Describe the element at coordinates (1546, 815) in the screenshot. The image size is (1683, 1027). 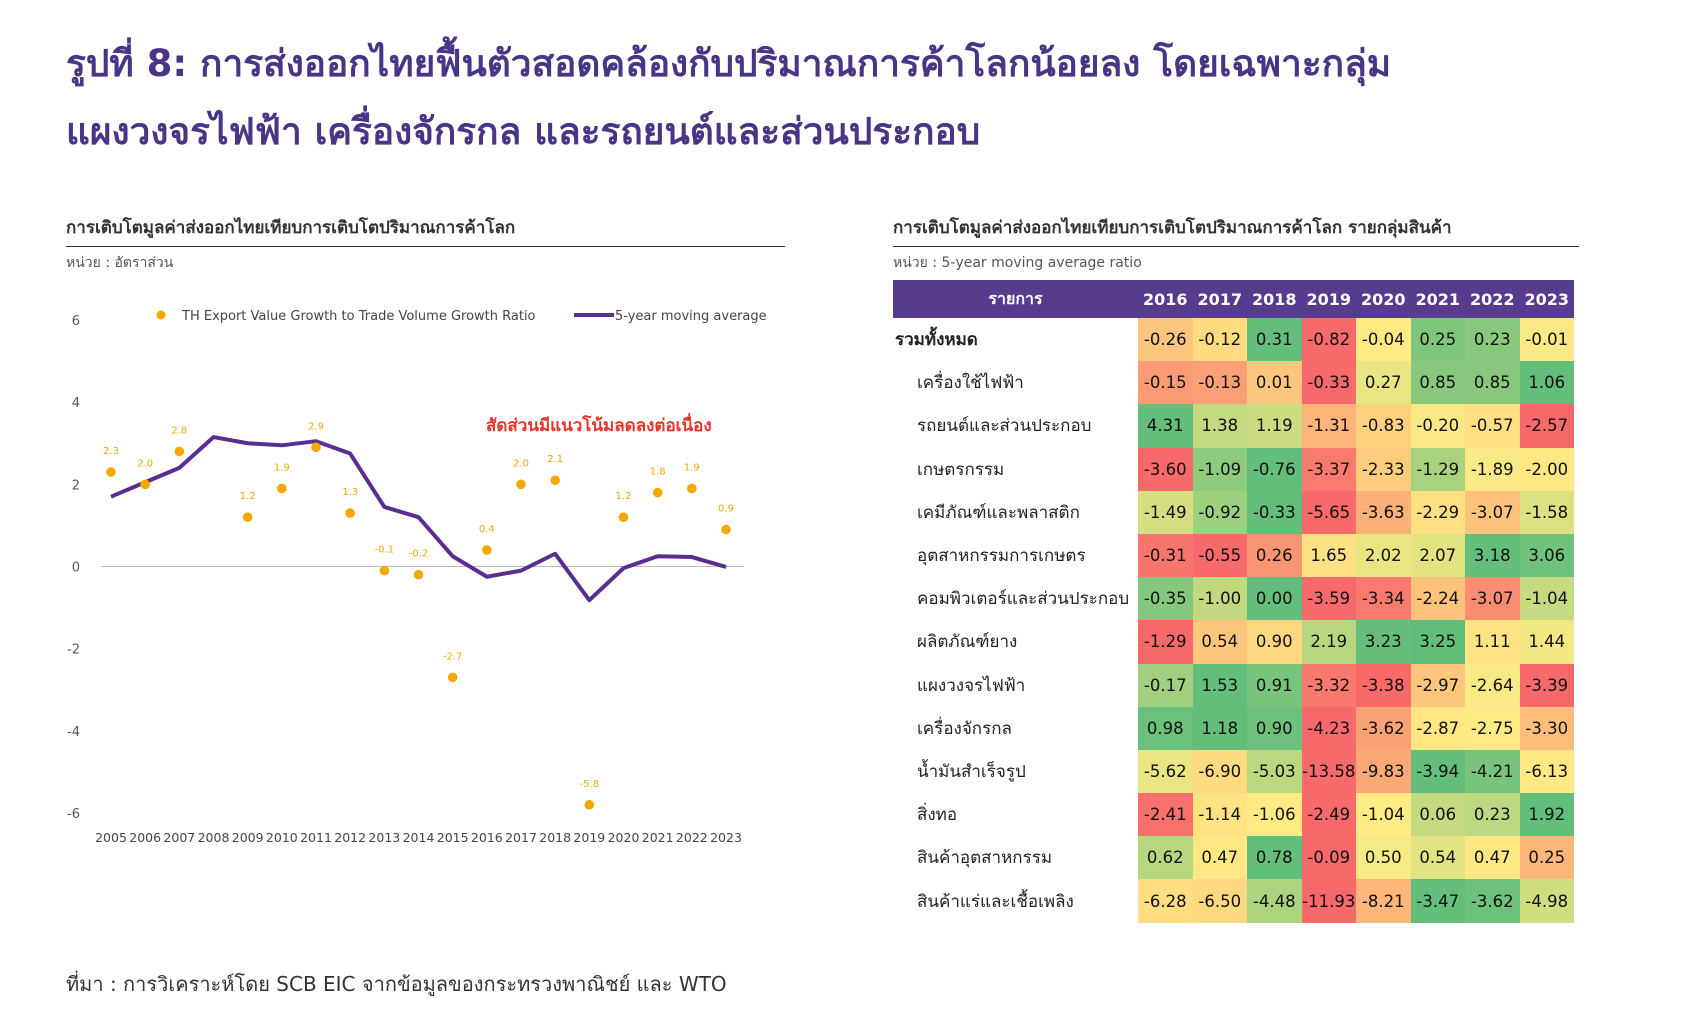
I see `heatmap-cell: 1.92` at that location.